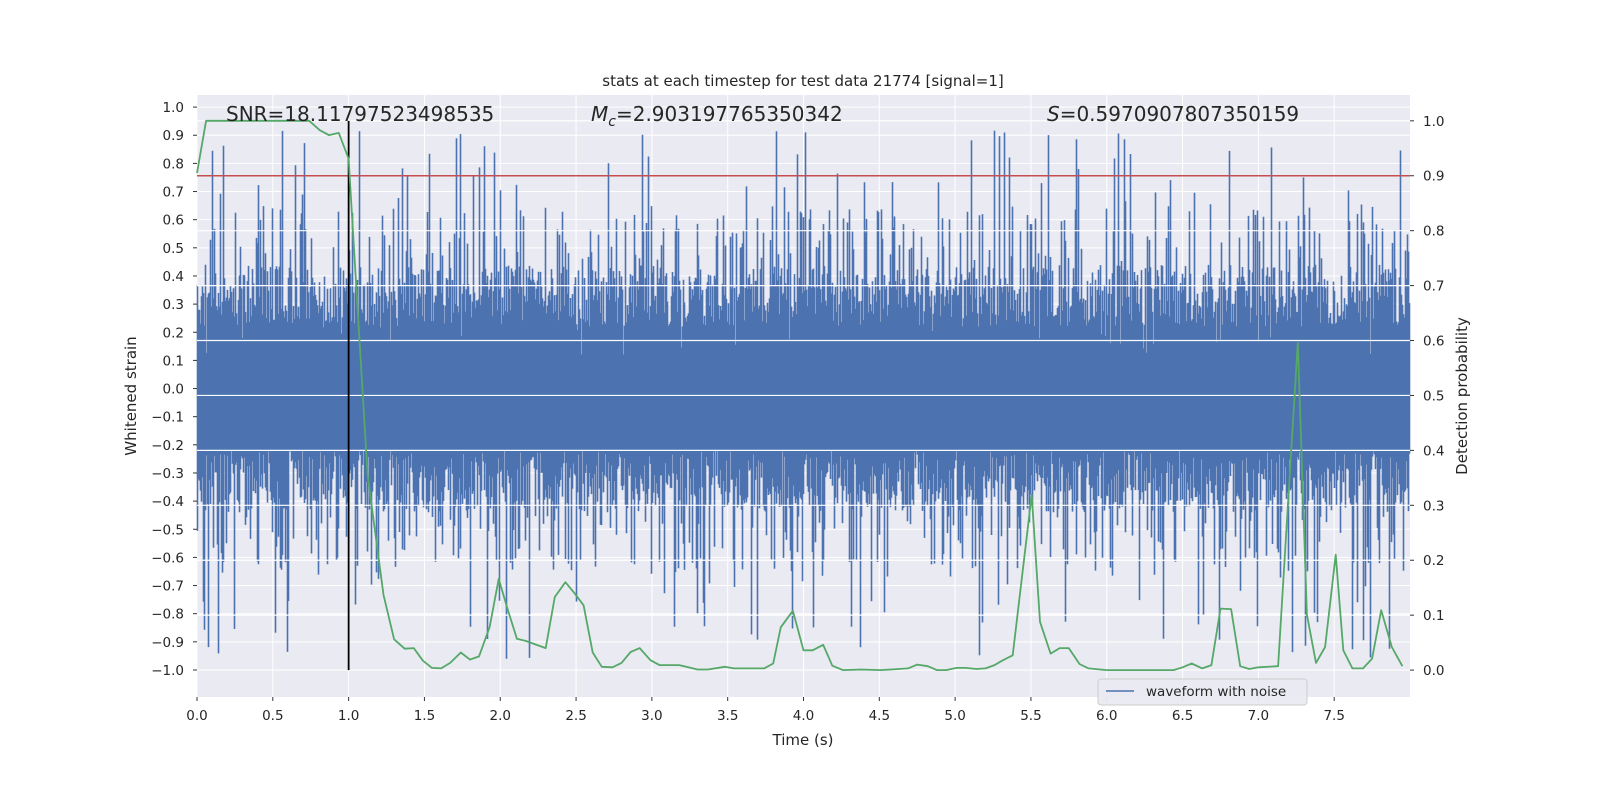  What do you see at coordinates (1433, 287) in the screenshot?
I see `y-right-tick-label: 0.7` at bounding box center [1433, 287].